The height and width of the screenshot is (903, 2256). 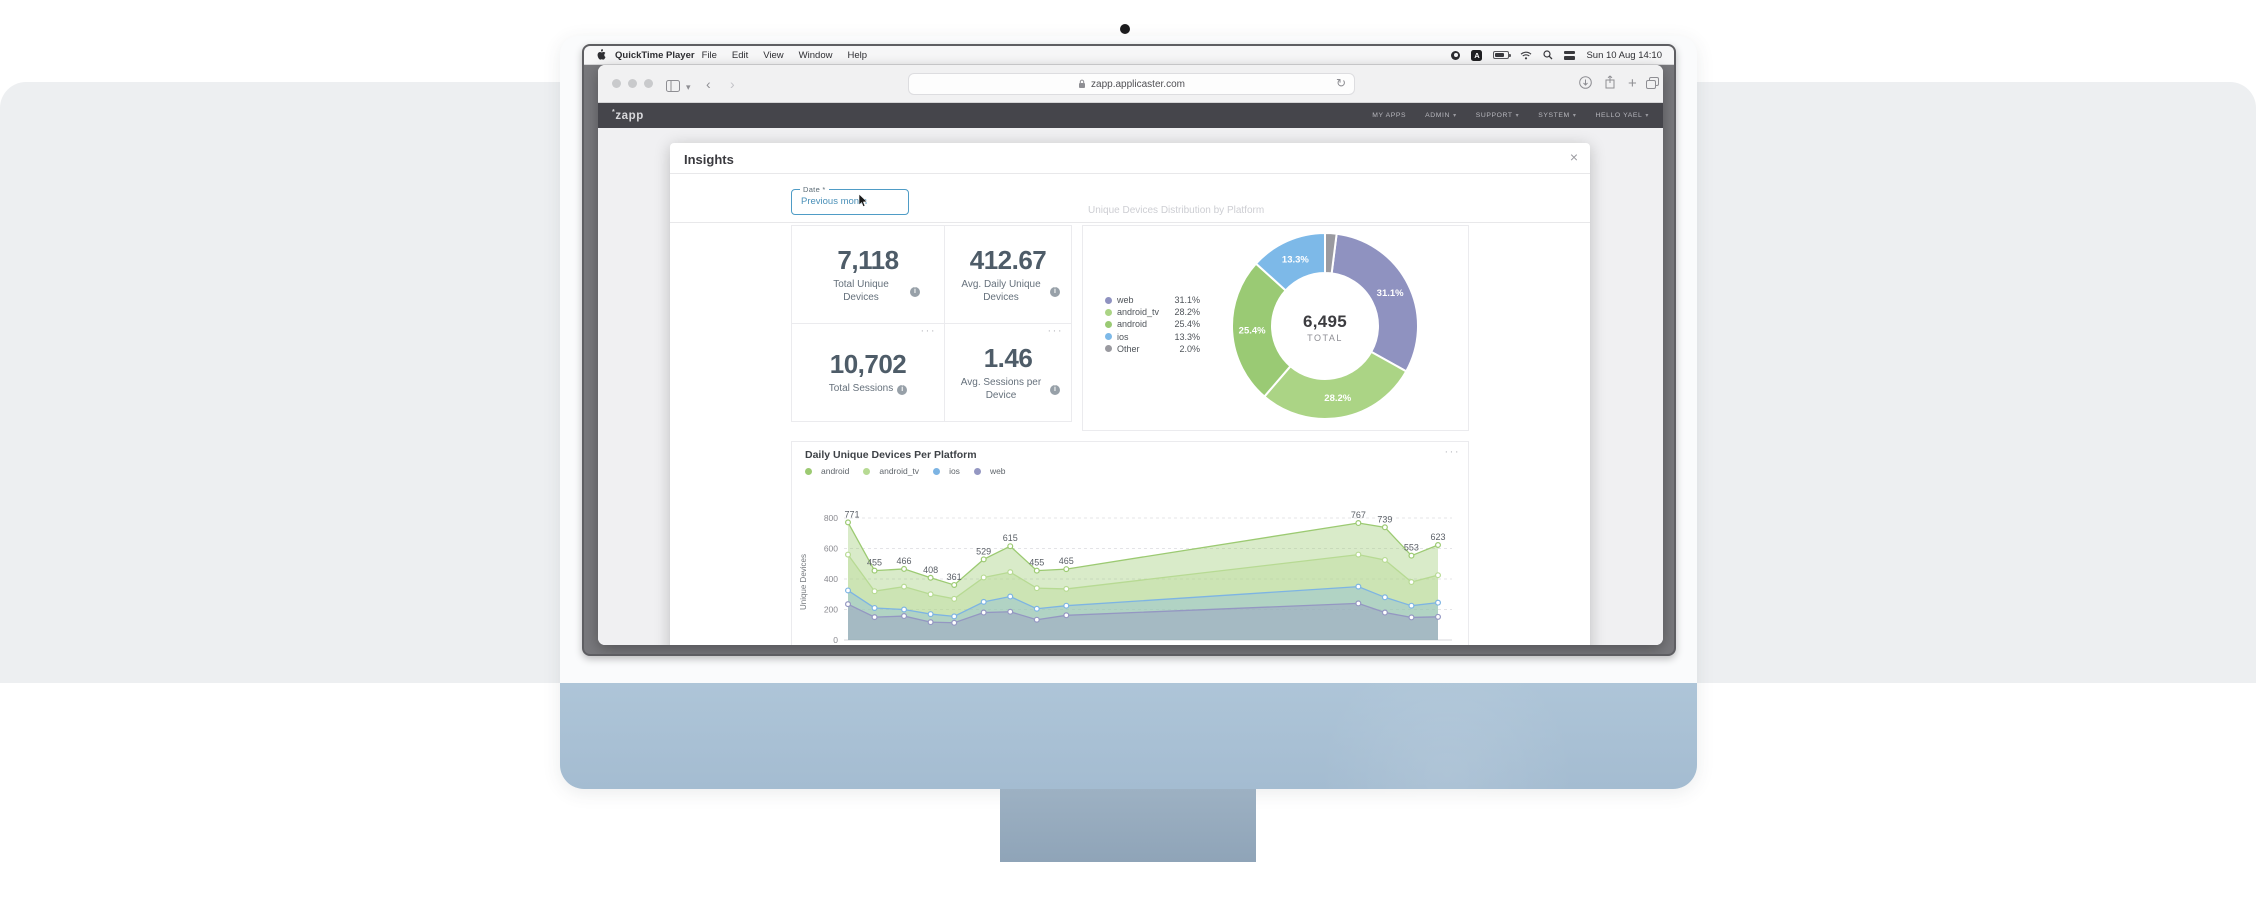 I want to click on chevron-down-icon: ▾, so click(x=688, y=87).